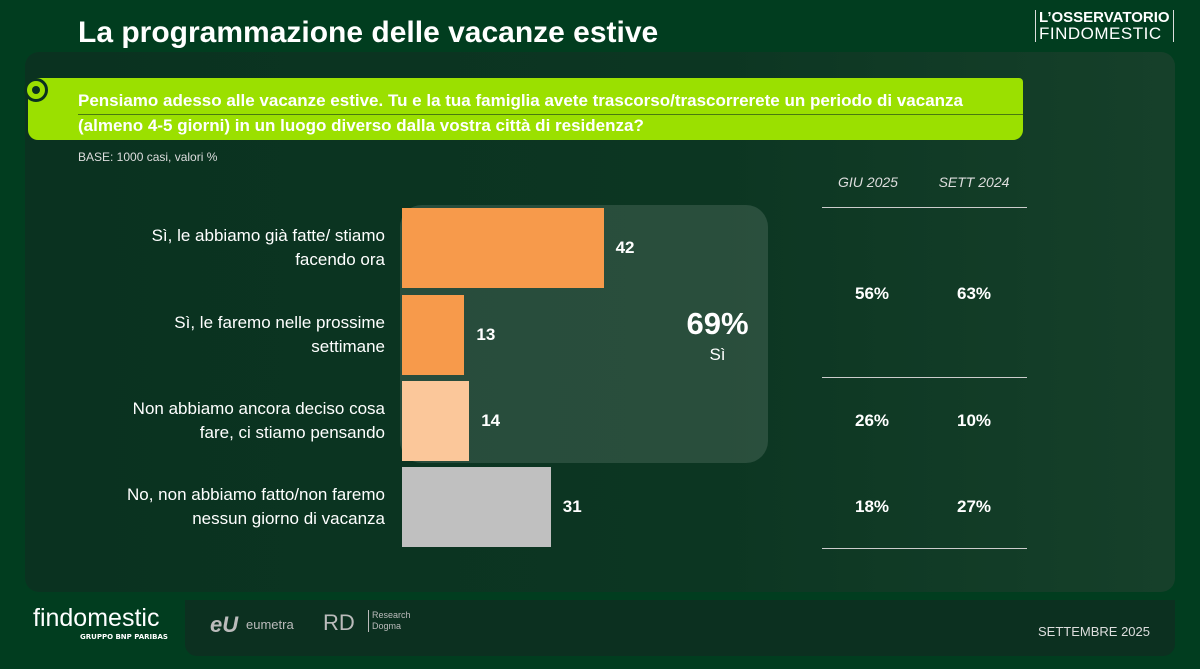 The height and width of the screenshot is (669, 1200). What do you see at coordinates (974, 182) in the screenshot?
I see `col-header-sett-2024: SETT 2024` at bounding box center [974, 182].